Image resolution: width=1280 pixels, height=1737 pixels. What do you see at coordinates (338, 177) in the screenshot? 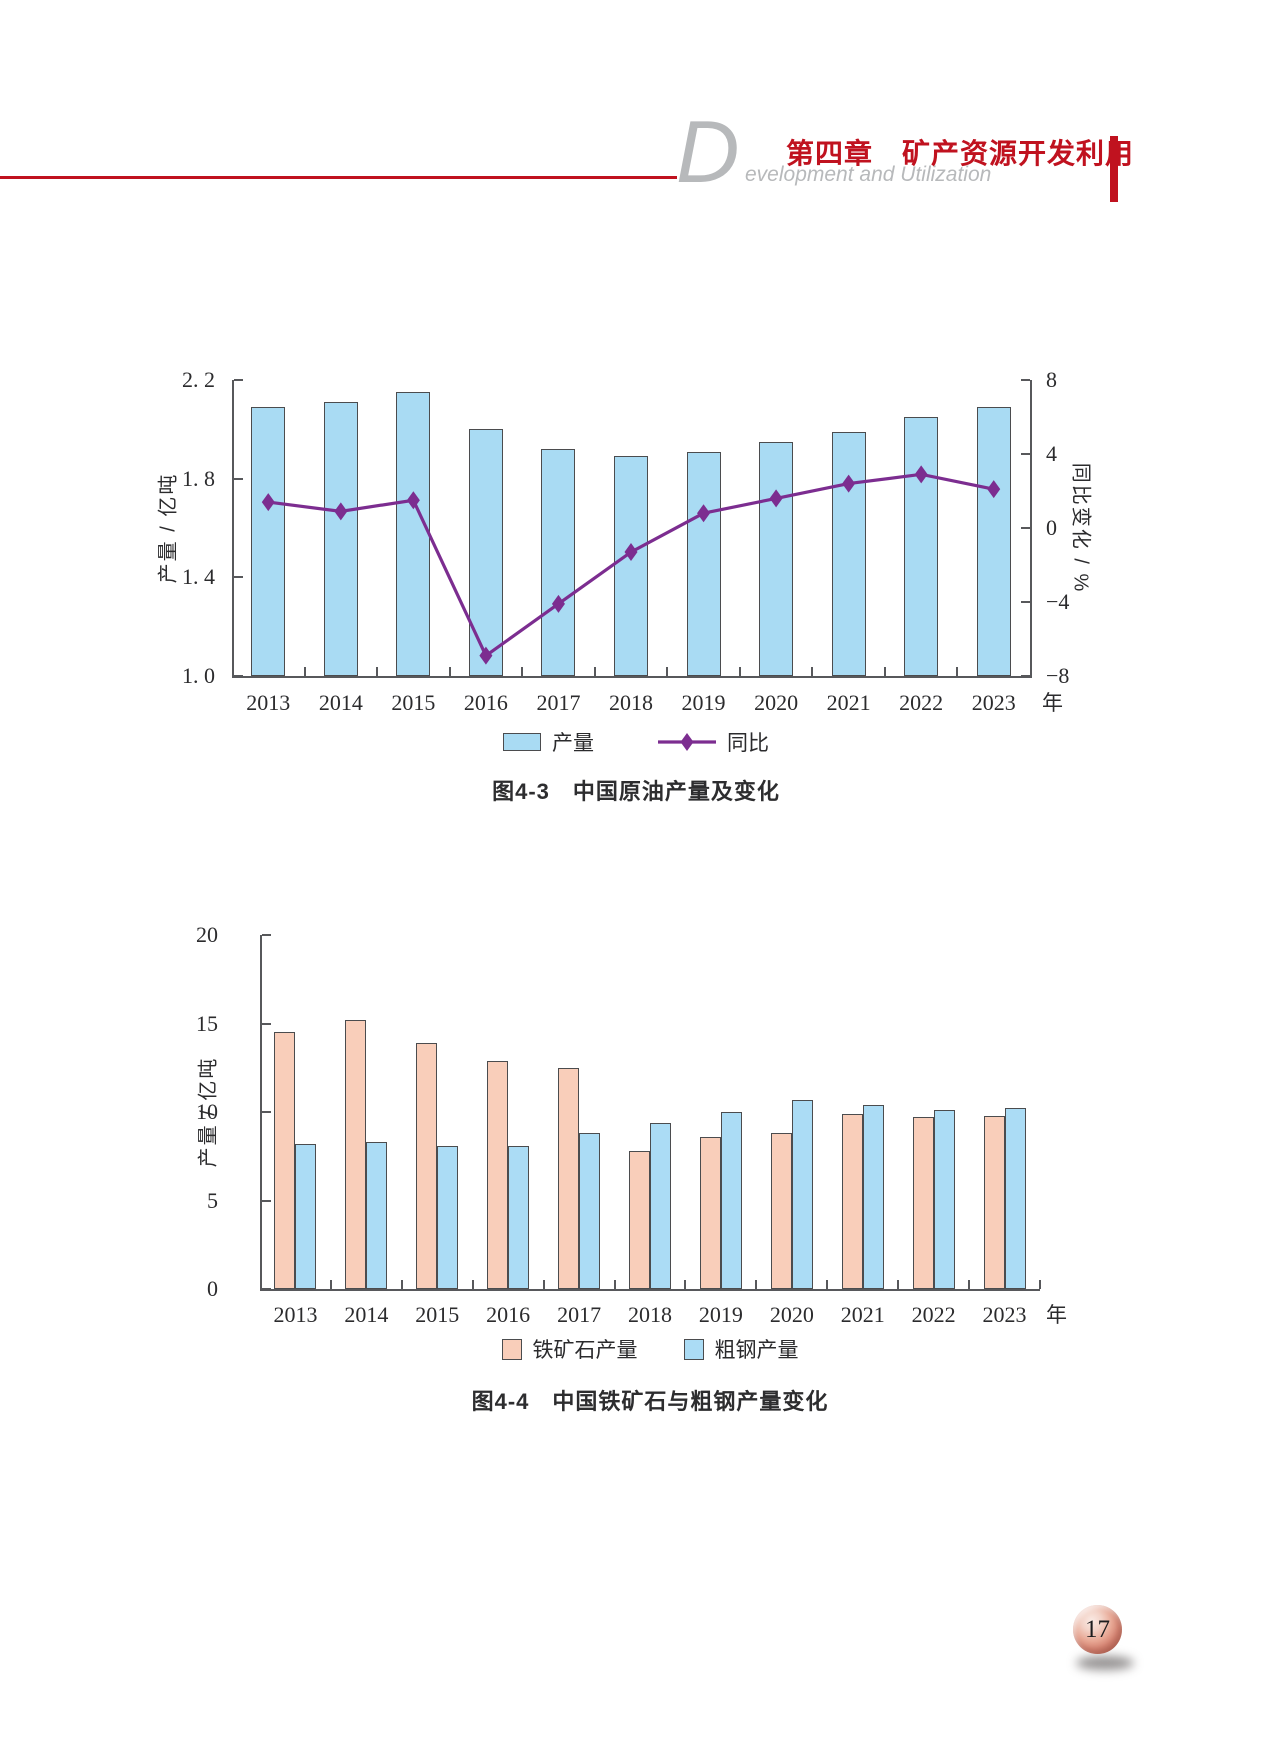
I see `header-rule-line` at bounding box center [338, 177].